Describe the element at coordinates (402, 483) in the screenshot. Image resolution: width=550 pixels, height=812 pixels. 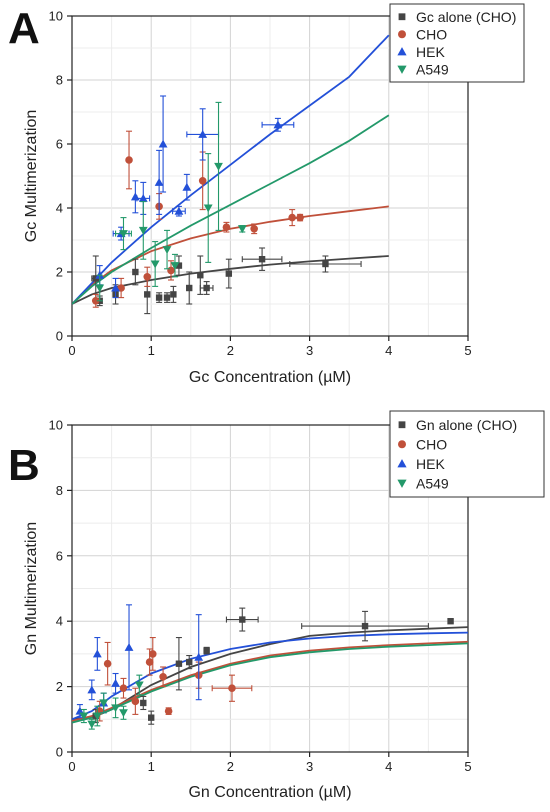
I see `legend-marker-a549` at that location.